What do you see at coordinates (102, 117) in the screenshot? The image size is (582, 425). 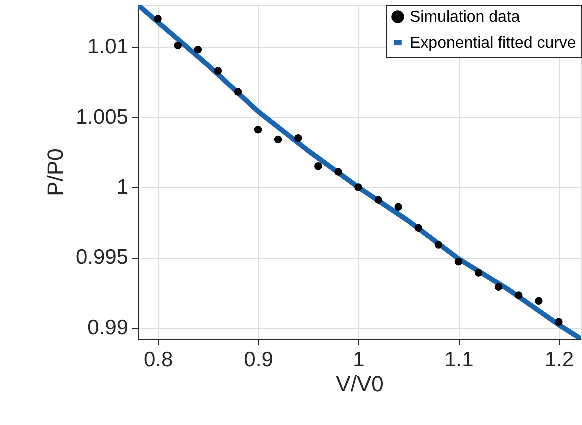 I see `y-tick-label: 1.005` at bounding box center [102, 117].